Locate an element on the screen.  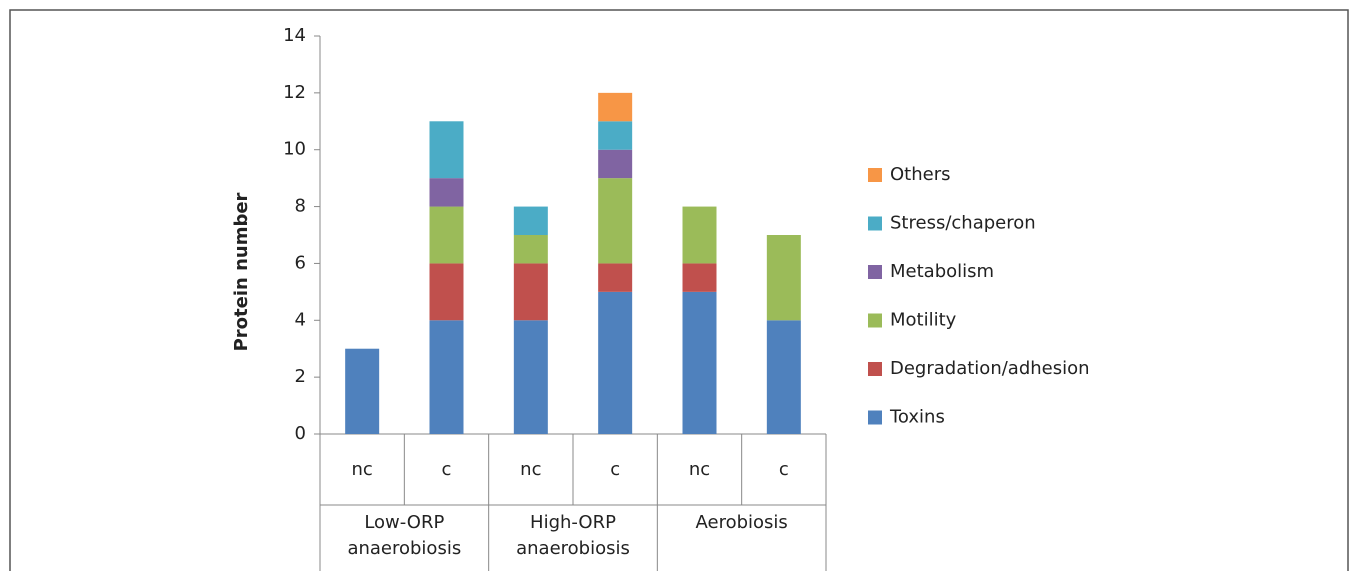
y-tick-label: 2 is located at coordinates (300, 376).